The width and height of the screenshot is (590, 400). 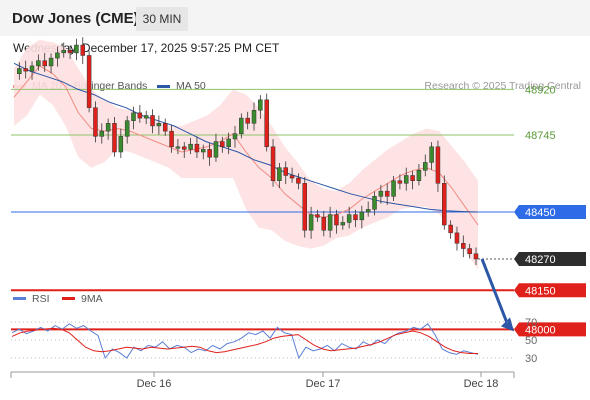 What do you see at coordinates (540, 330) in the screenshot?
I see `level-label-48000: 48000` at bounding box center [540, 330].